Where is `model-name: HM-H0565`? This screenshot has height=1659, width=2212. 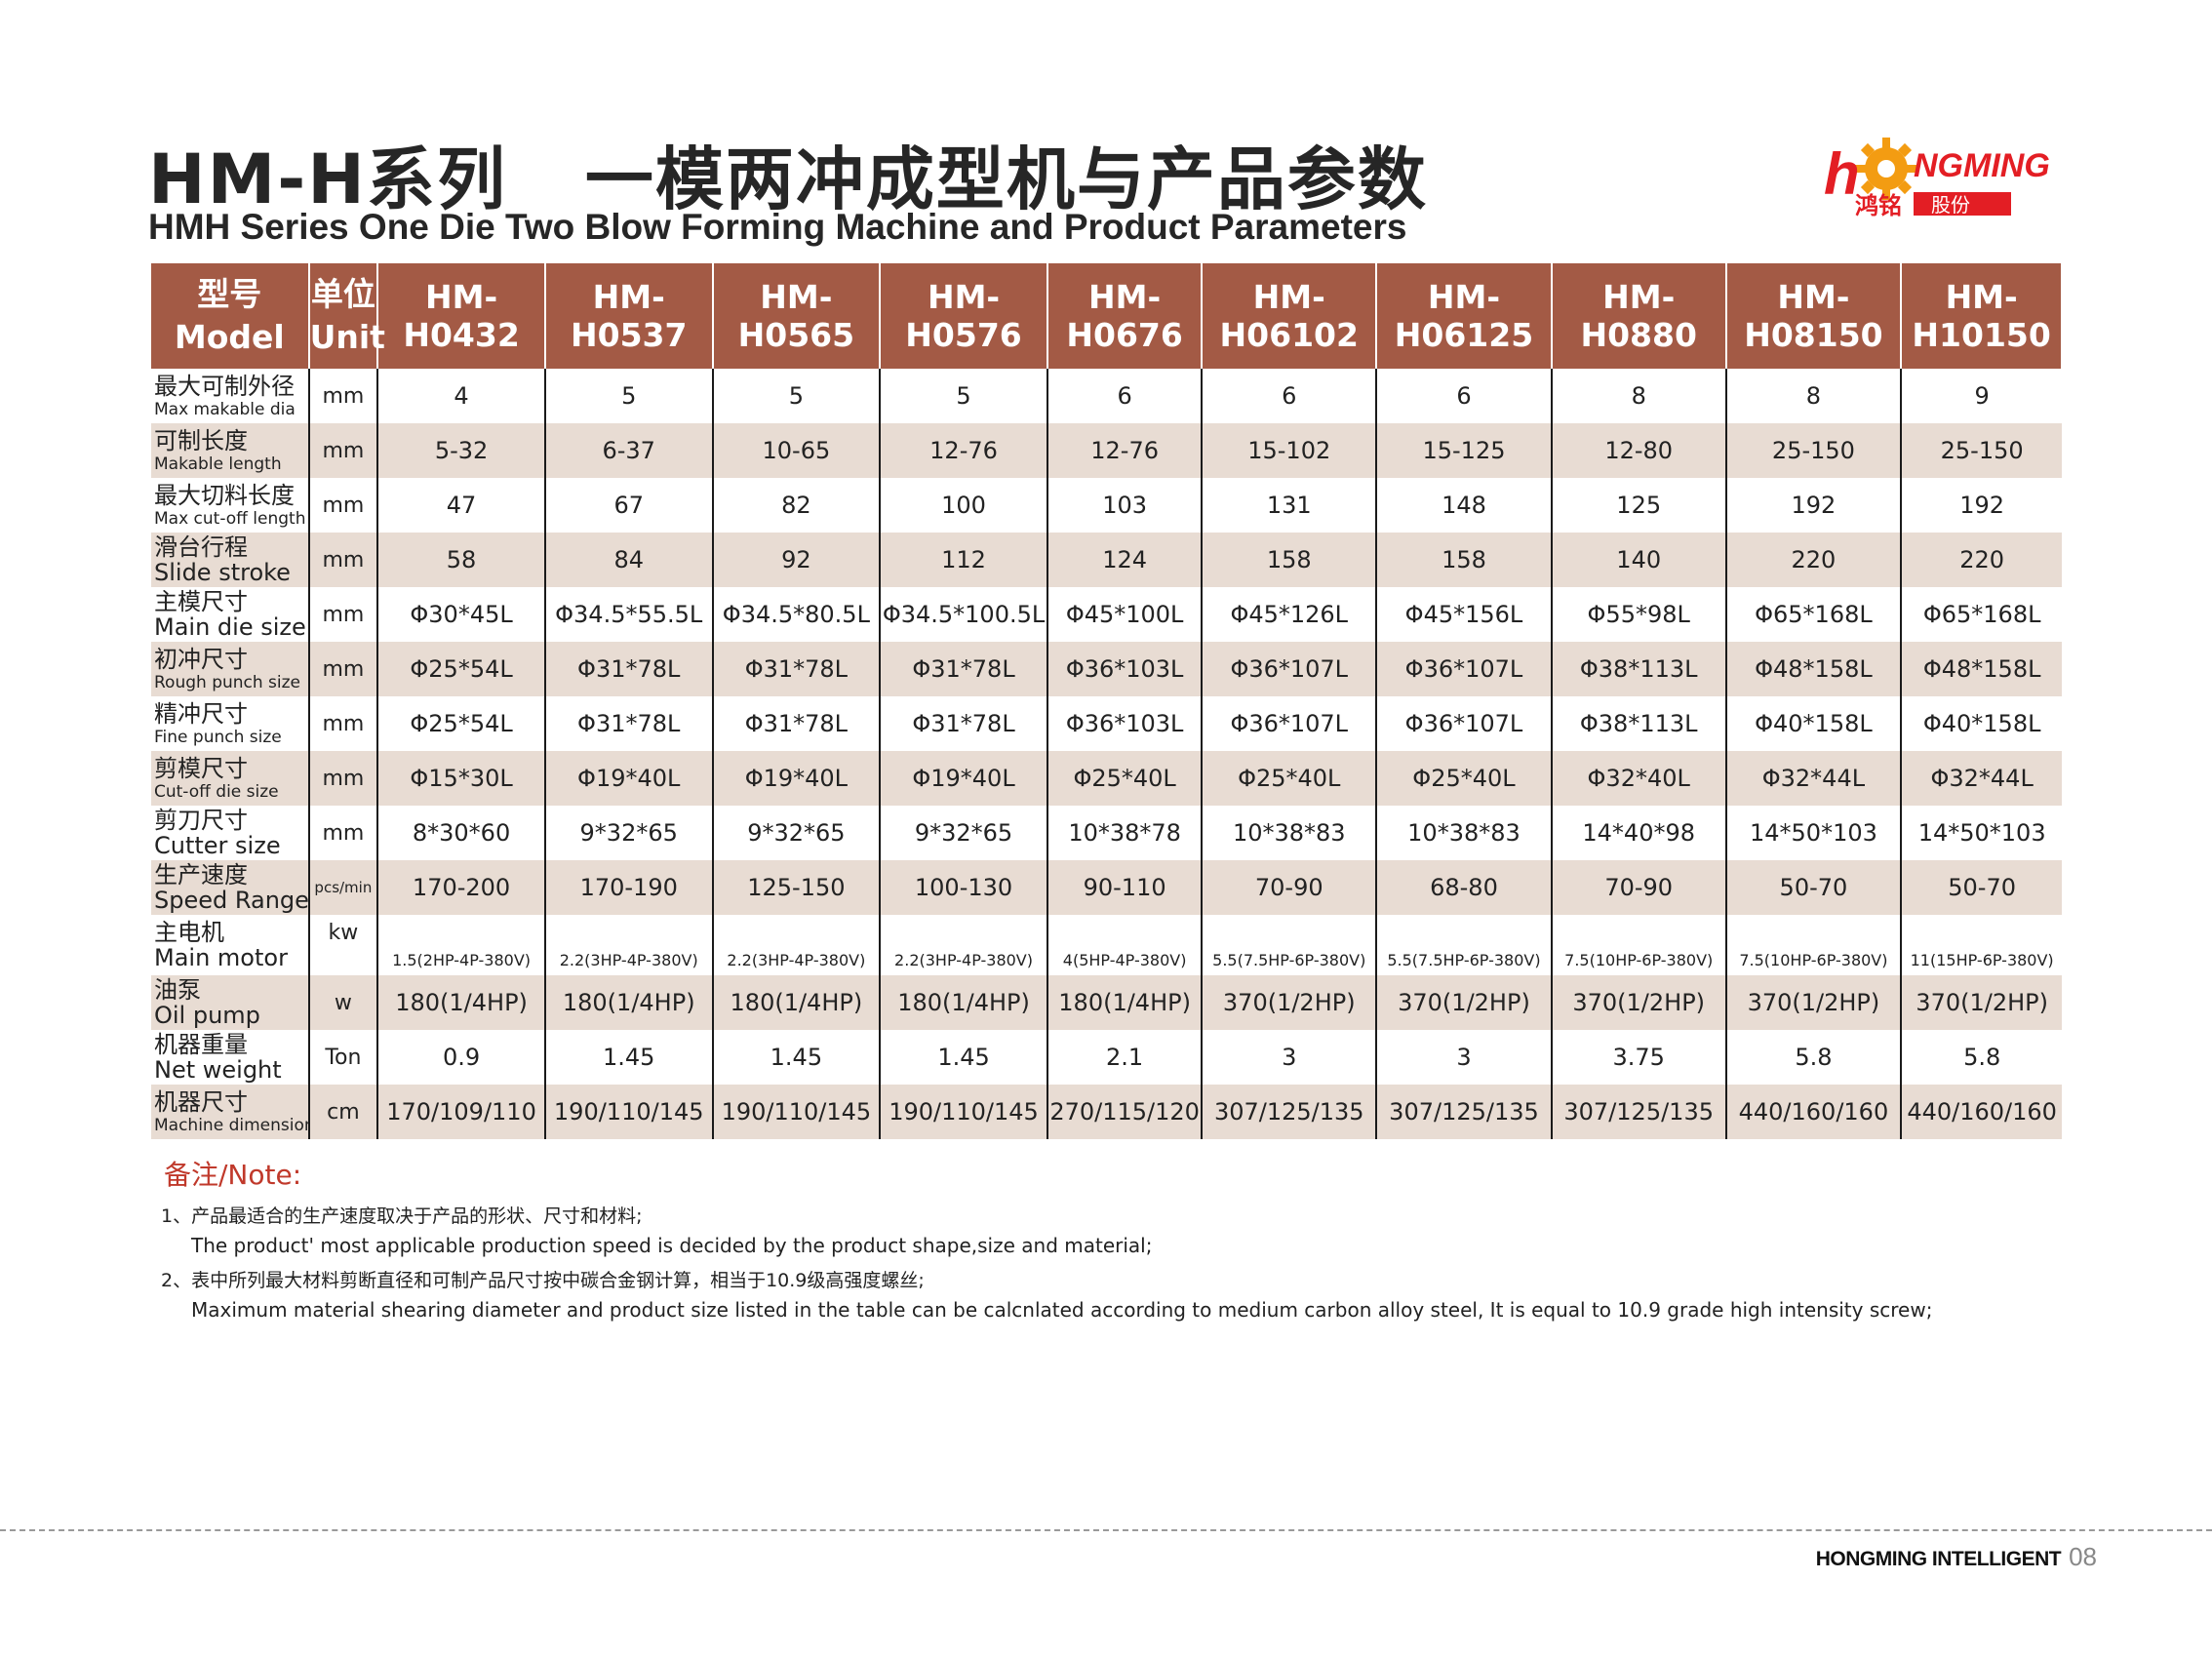
model-name: HM-H0565 is located at coordinates (797, 316).